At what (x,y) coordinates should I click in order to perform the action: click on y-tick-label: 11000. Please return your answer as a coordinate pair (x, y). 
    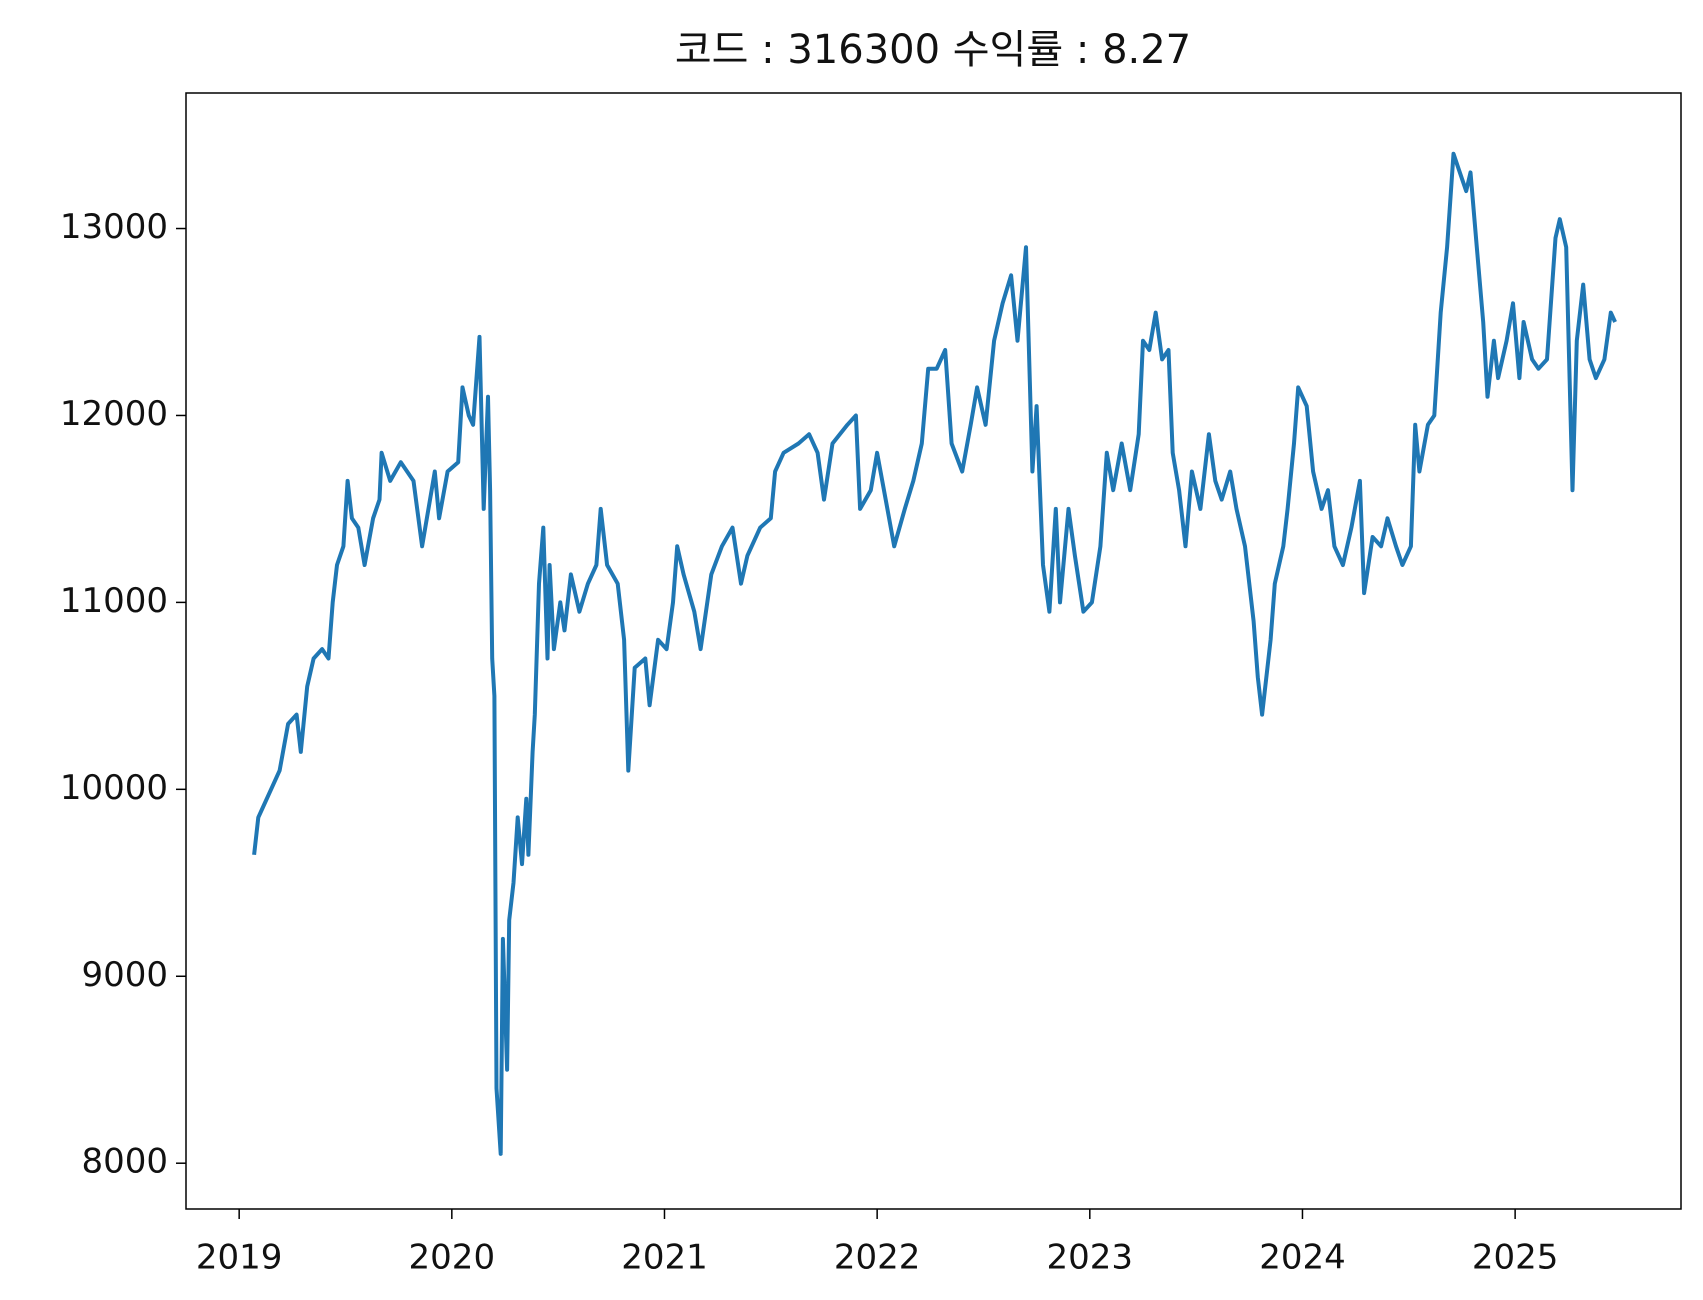
    Looking at the image, I should click on (114, 601).